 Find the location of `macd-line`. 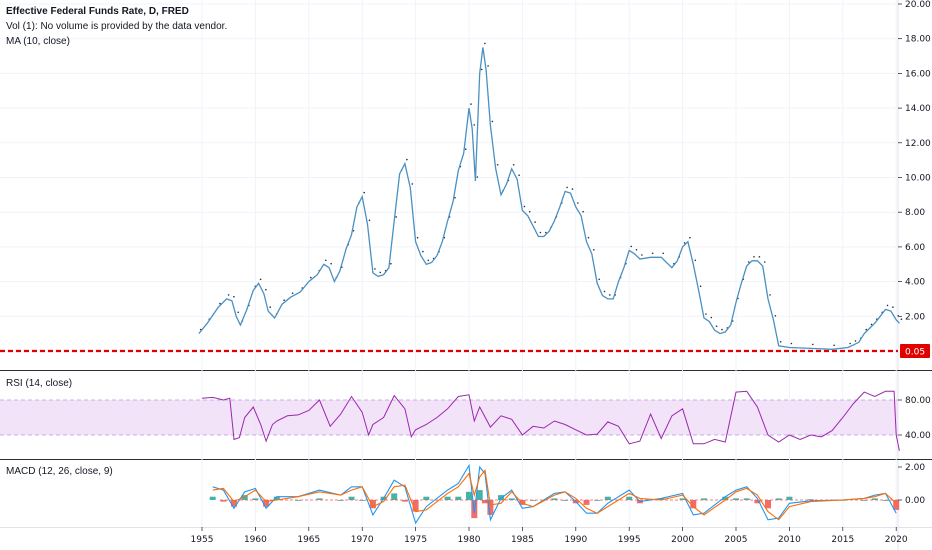

macd-line is located at coordinates (554, 494).